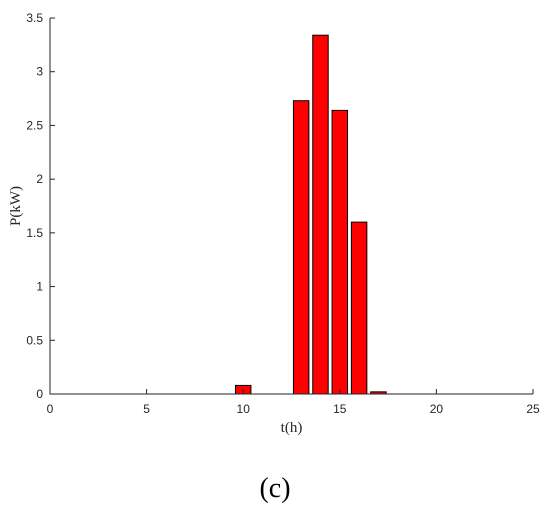 The height and width of the screenshot is (507, 550). I want to click on y-tick-label: 3.5, so click(34, 18).